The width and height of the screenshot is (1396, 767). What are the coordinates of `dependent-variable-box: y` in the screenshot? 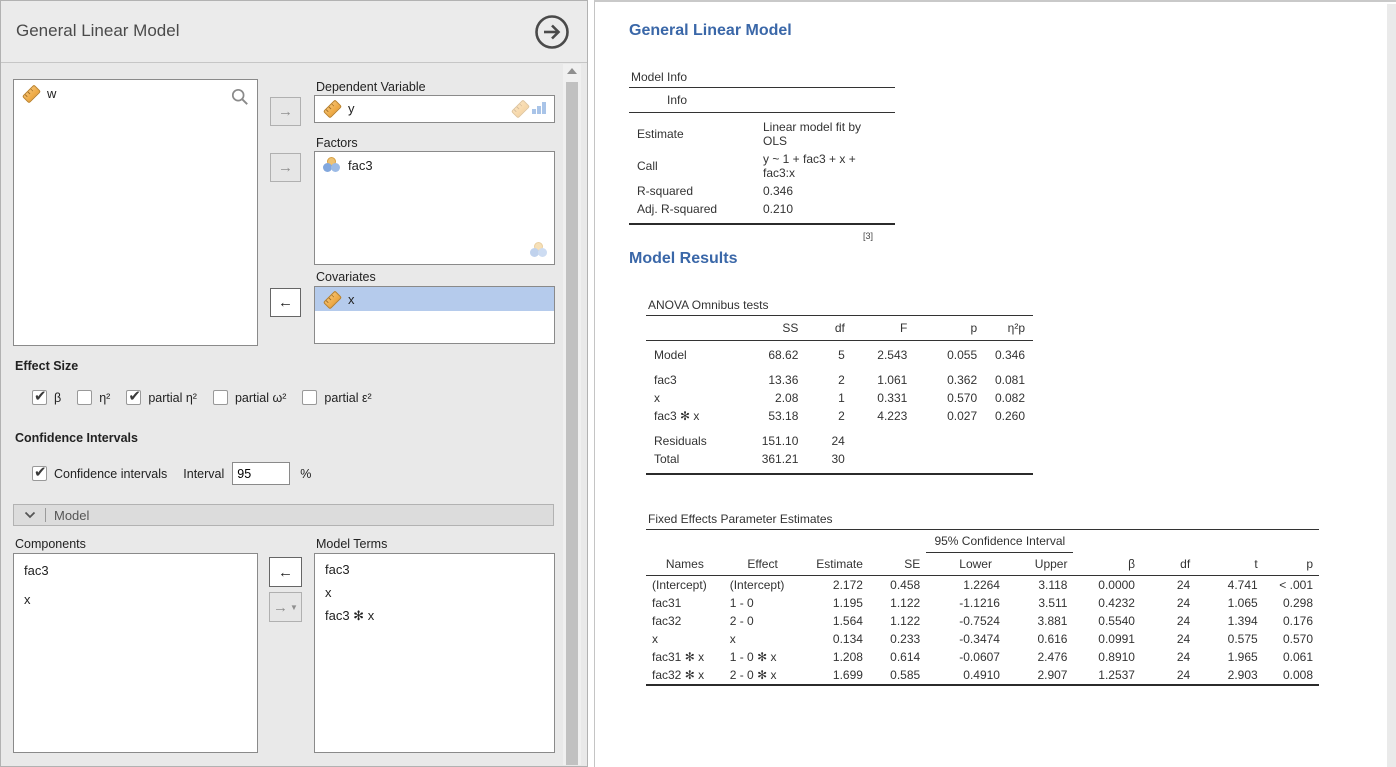 It's located at (434, 109).